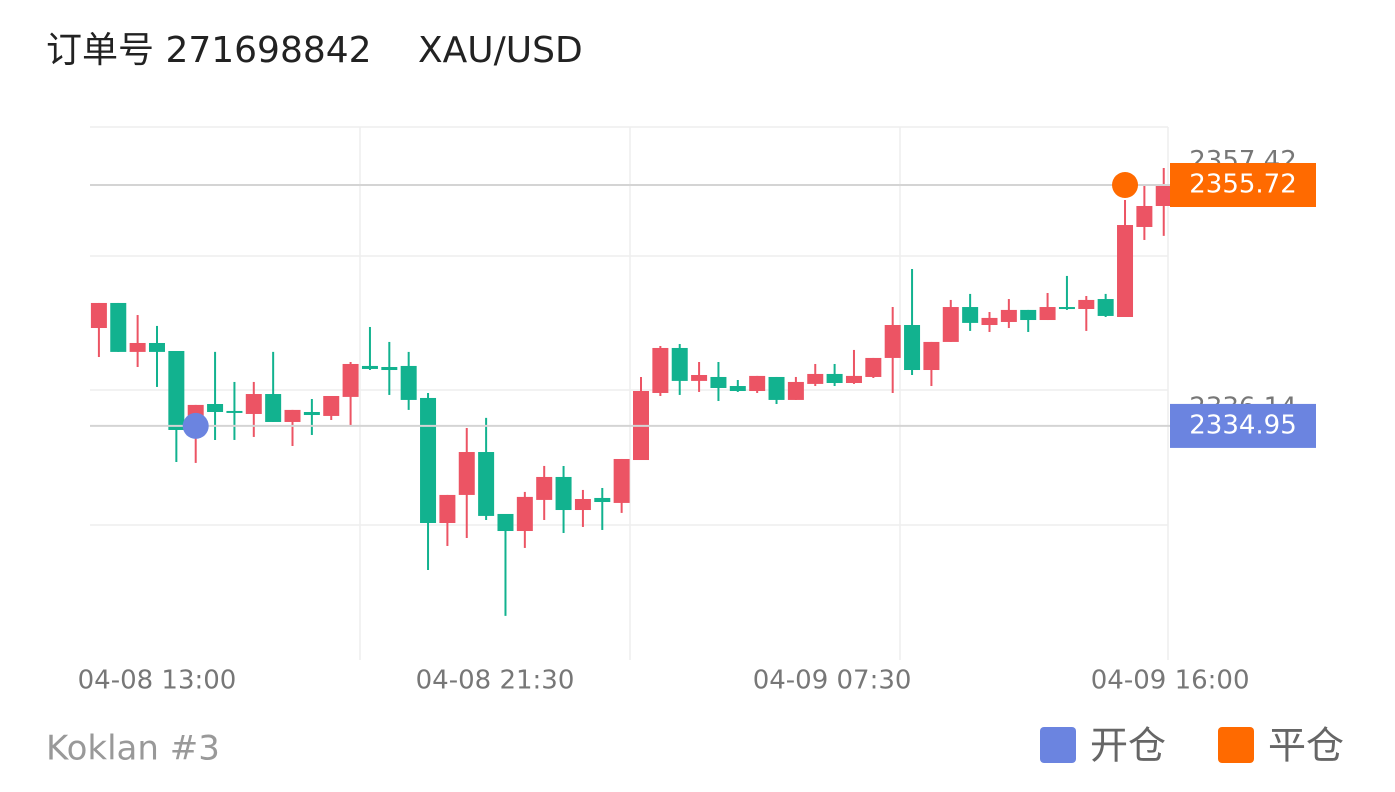 The height and width of the screenshot is (792, 1395). I want to click on source: Koklan #3, so click(133, 749).